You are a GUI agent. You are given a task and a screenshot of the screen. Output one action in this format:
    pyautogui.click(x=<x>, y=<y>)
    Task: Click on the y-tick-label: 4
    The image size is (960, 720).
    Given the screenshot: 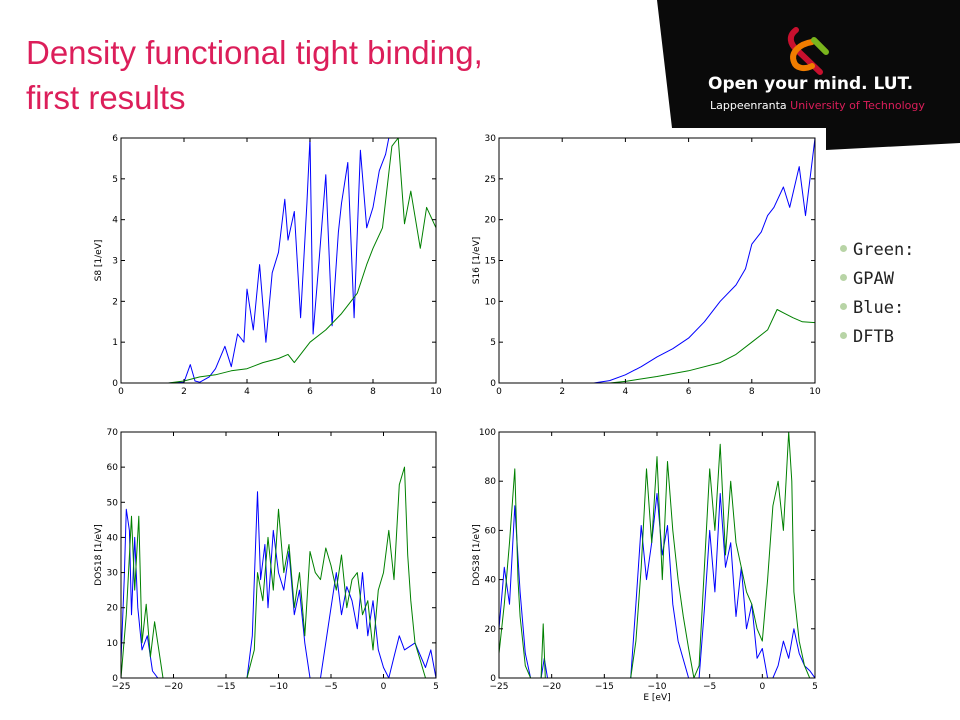 What is the action you would take?
    pyautogui.click(x=115, y=221)
    